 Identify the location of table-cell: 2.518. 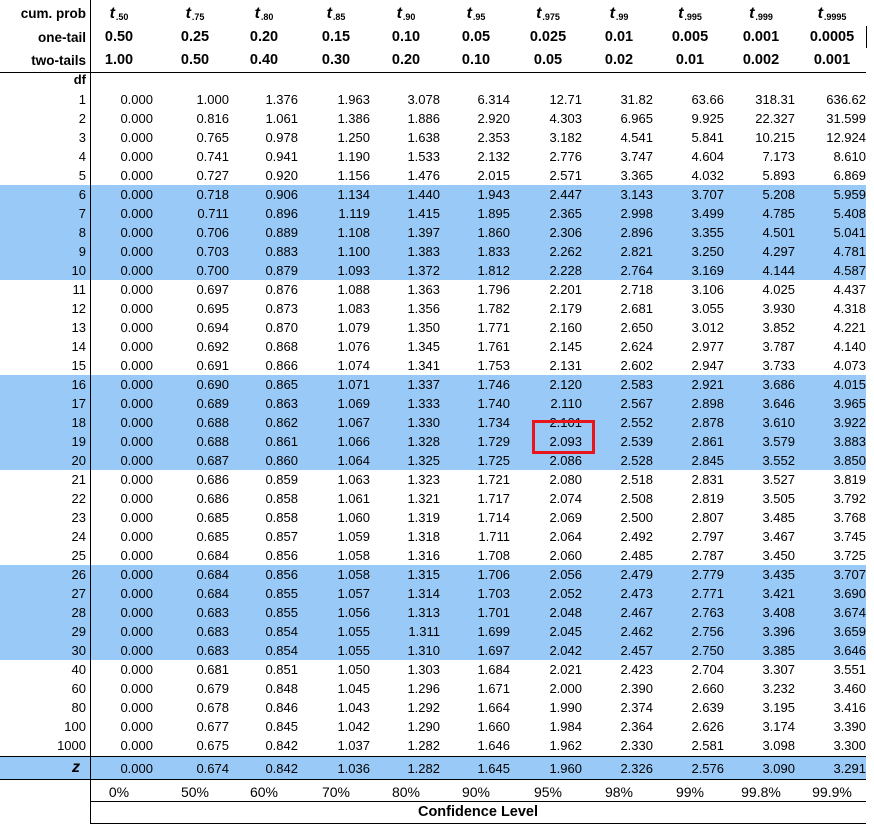
(636, 479).